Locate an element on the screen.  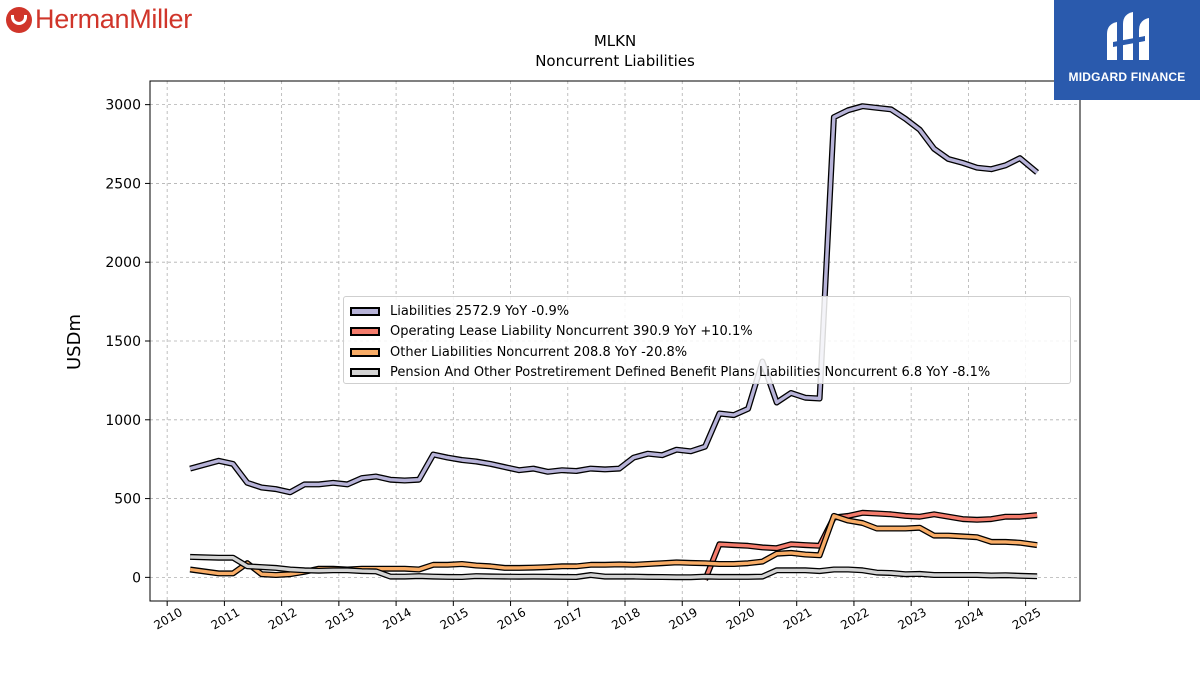
herman-miller-wordmark: HermanMiller is located at coordinates (113, 19).